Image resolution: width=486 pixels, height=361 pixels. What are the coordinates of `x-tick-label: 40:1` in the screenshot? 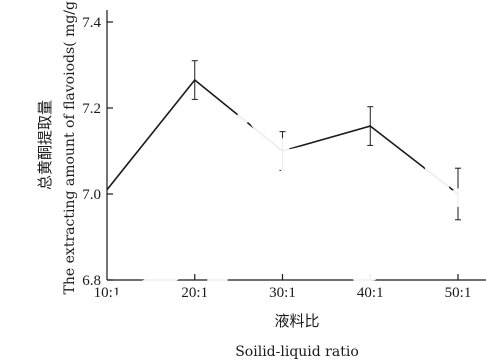 It's located at (370, 293).